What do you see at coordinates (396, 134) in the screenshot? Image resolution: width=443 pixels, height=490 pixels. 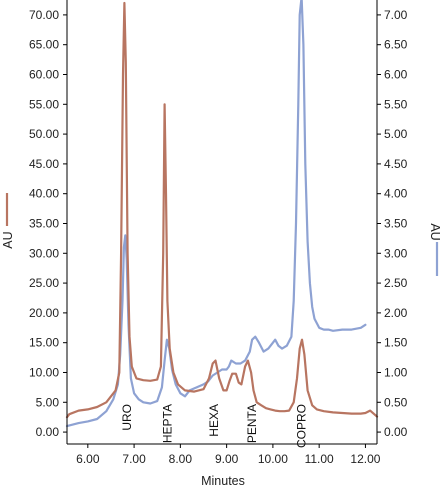 I see `right-y-tick-label: 5.00` at bounding box center [396, 134].